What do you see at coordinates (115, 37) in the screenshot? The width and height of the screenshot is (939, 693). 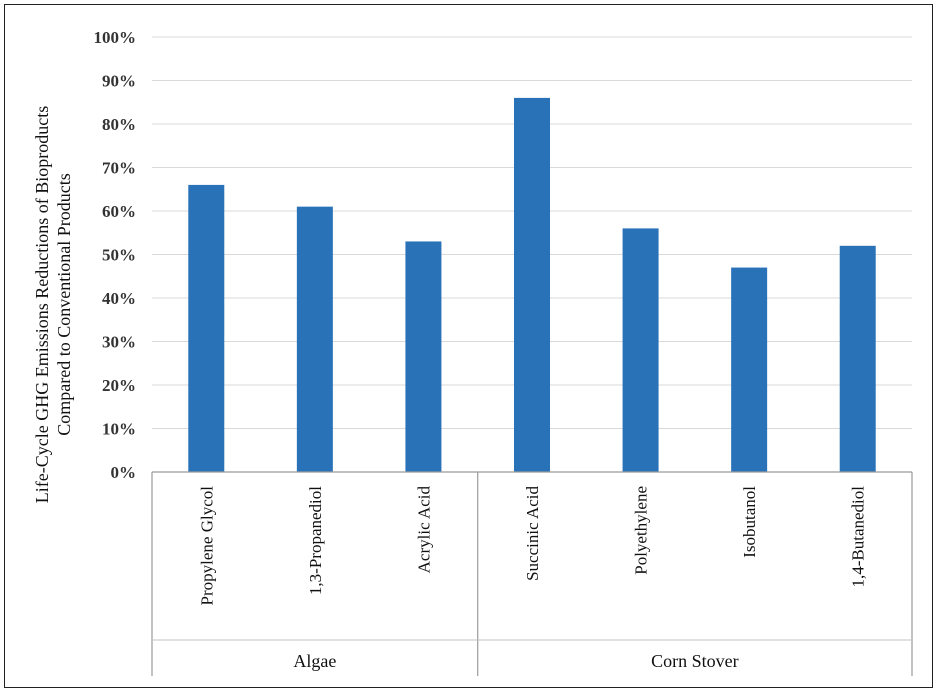 I see `y-tick-label: 100%` at bounding box center [115, 37].